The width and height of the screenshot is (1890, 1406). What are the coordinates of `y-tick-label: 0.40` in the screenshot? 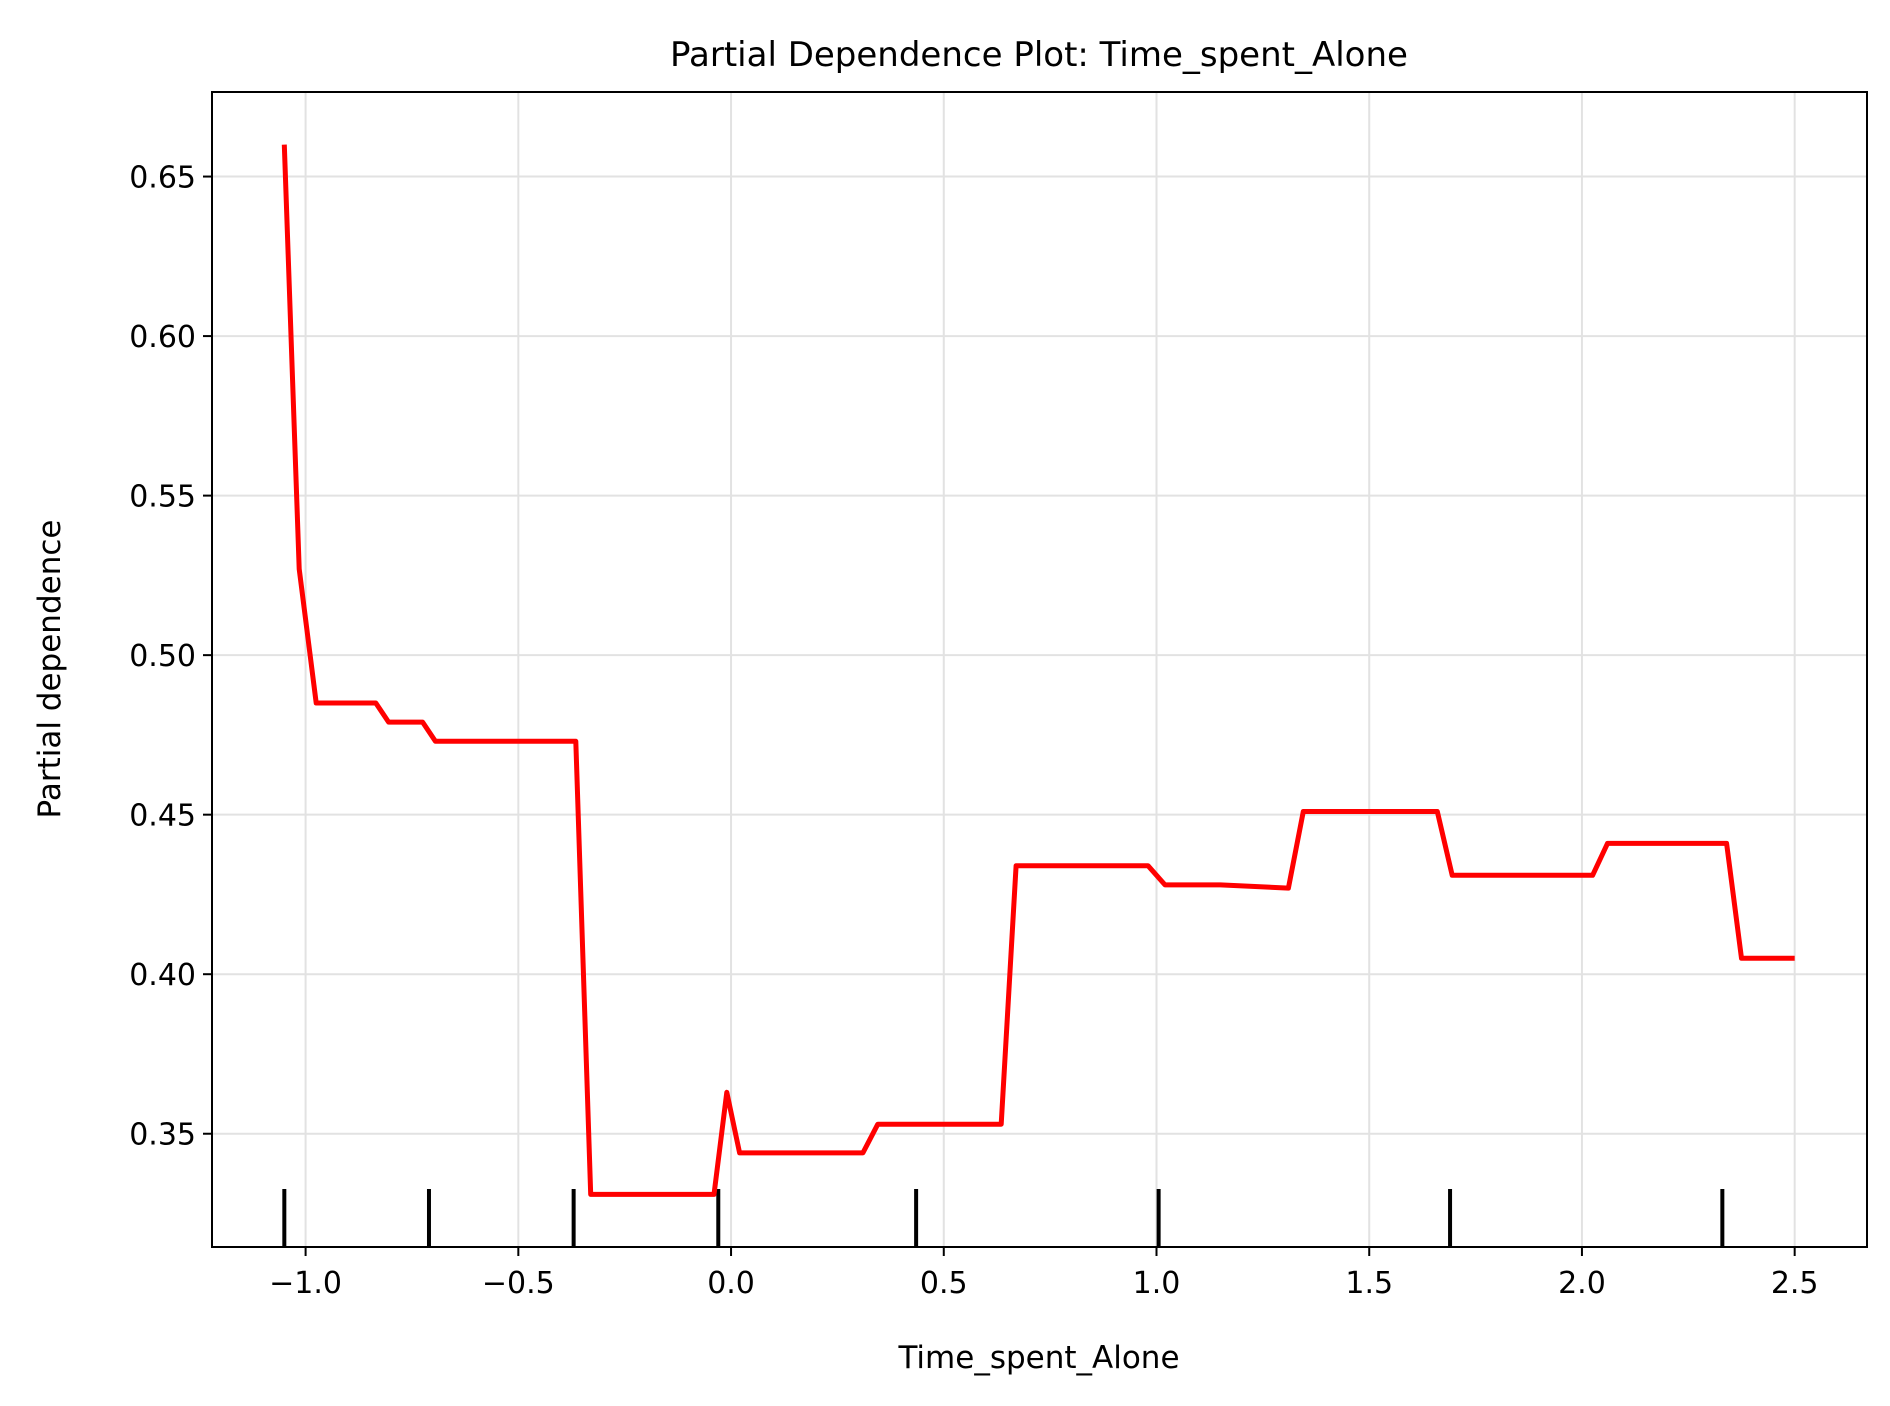 It's located at (162, 975).